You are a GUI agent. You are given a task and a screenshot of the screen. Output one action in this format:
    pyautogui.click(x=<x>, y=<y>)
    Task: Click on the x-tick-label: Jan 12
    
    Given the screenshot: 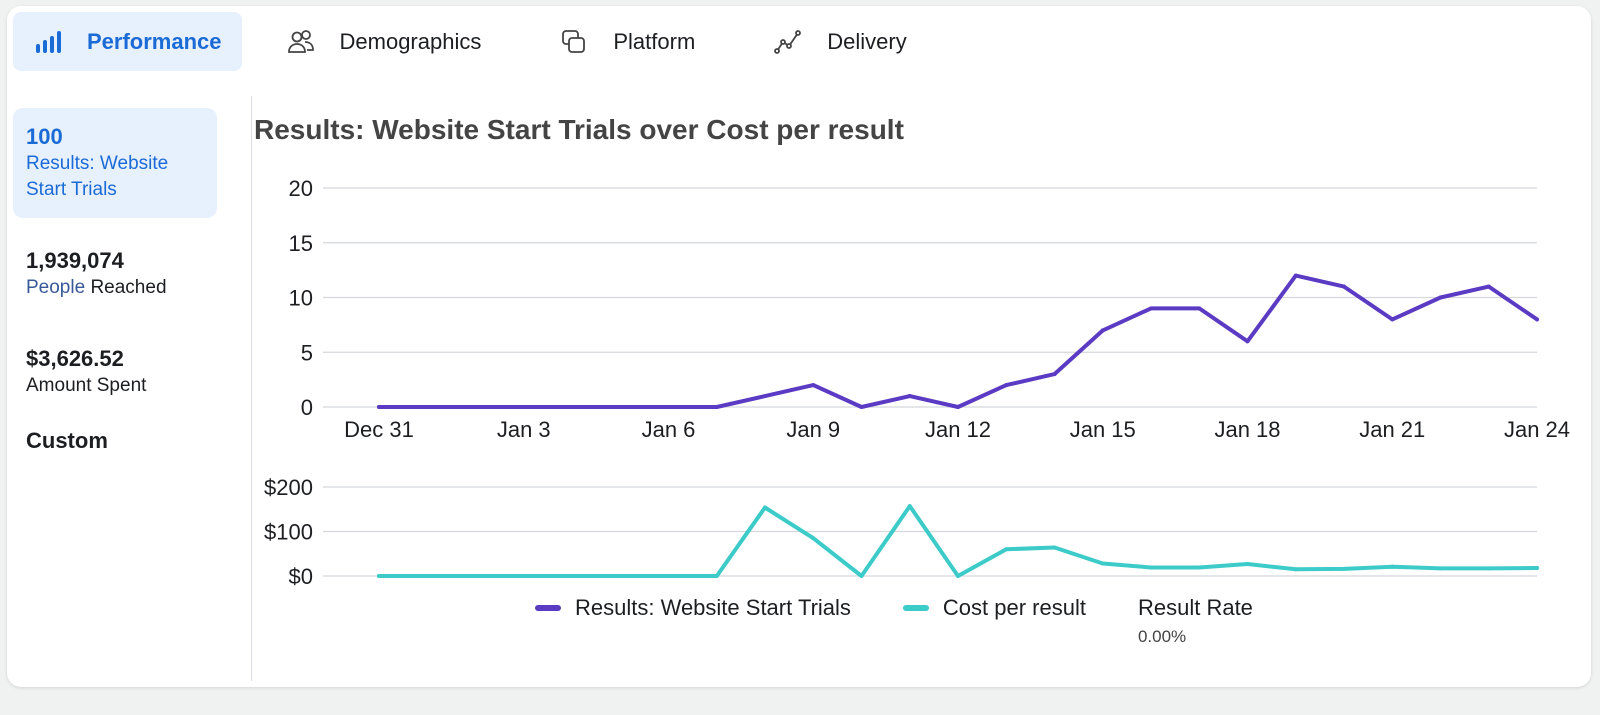 What is the action you would take?
    pyautogui.click(x=958, y=429)
    